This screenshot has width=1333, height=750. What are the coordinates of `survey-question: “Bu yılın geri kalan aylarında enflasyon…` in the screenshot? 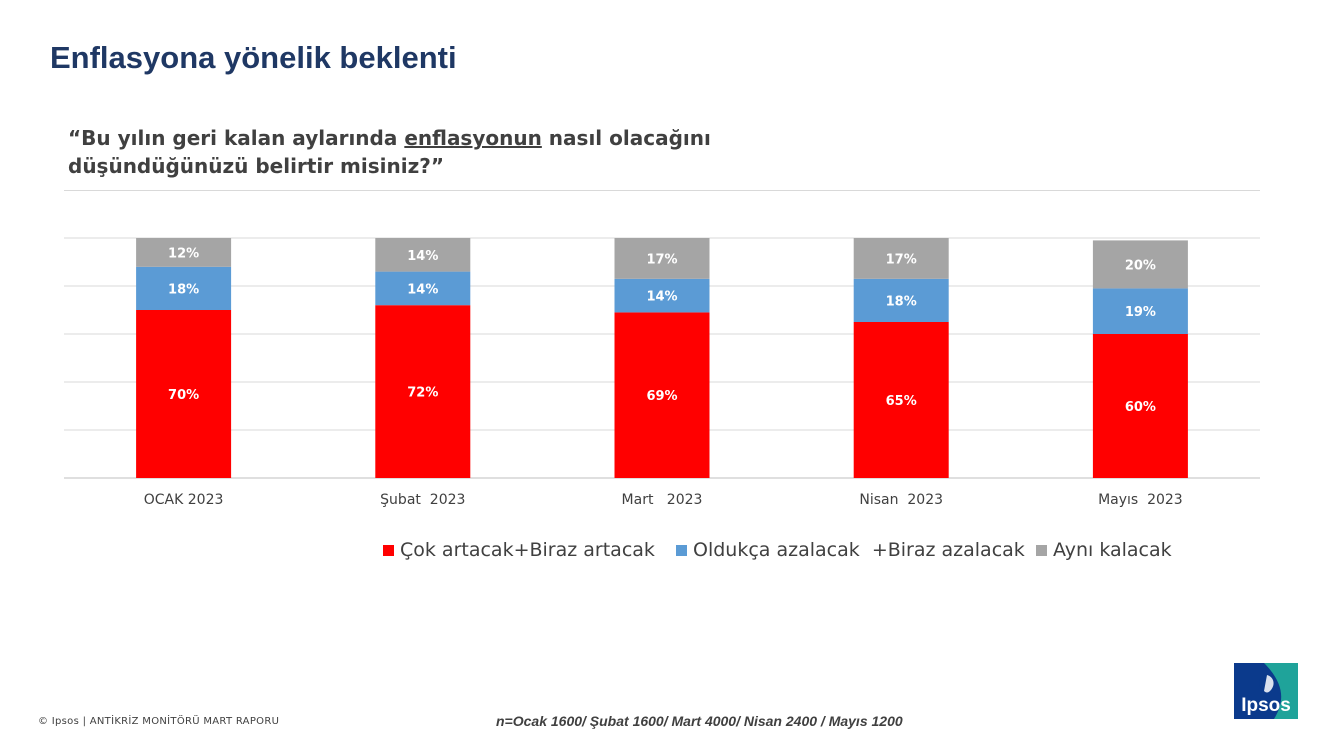 It's located at (418, 152).